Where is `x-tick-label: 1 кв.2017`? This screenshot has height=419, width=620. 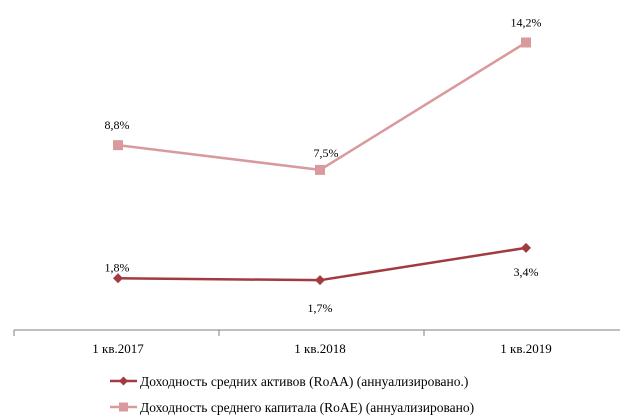 x-tick-label: 1 кв.2017 is located at coordinates (118, 348).